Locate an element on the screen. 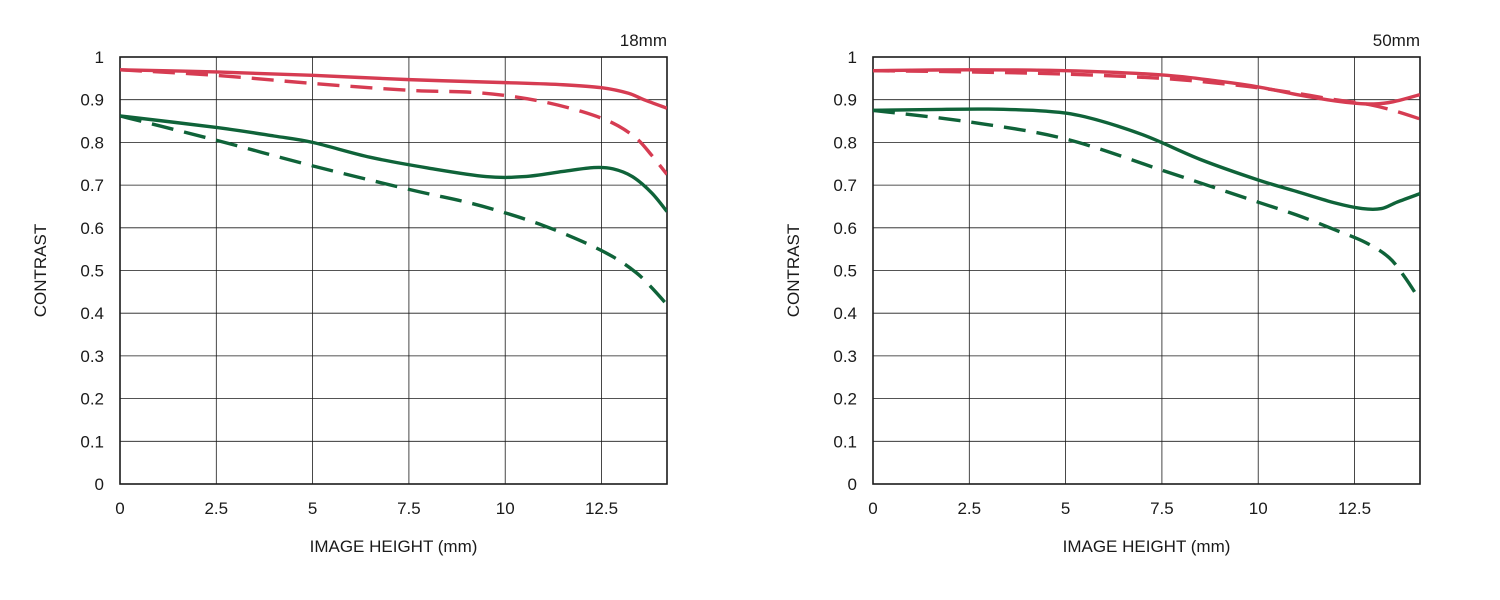 Image resolution: width=1500 pixels, height=600 pixels. chart-title: 50mm is located at coordinates (1396, 40).